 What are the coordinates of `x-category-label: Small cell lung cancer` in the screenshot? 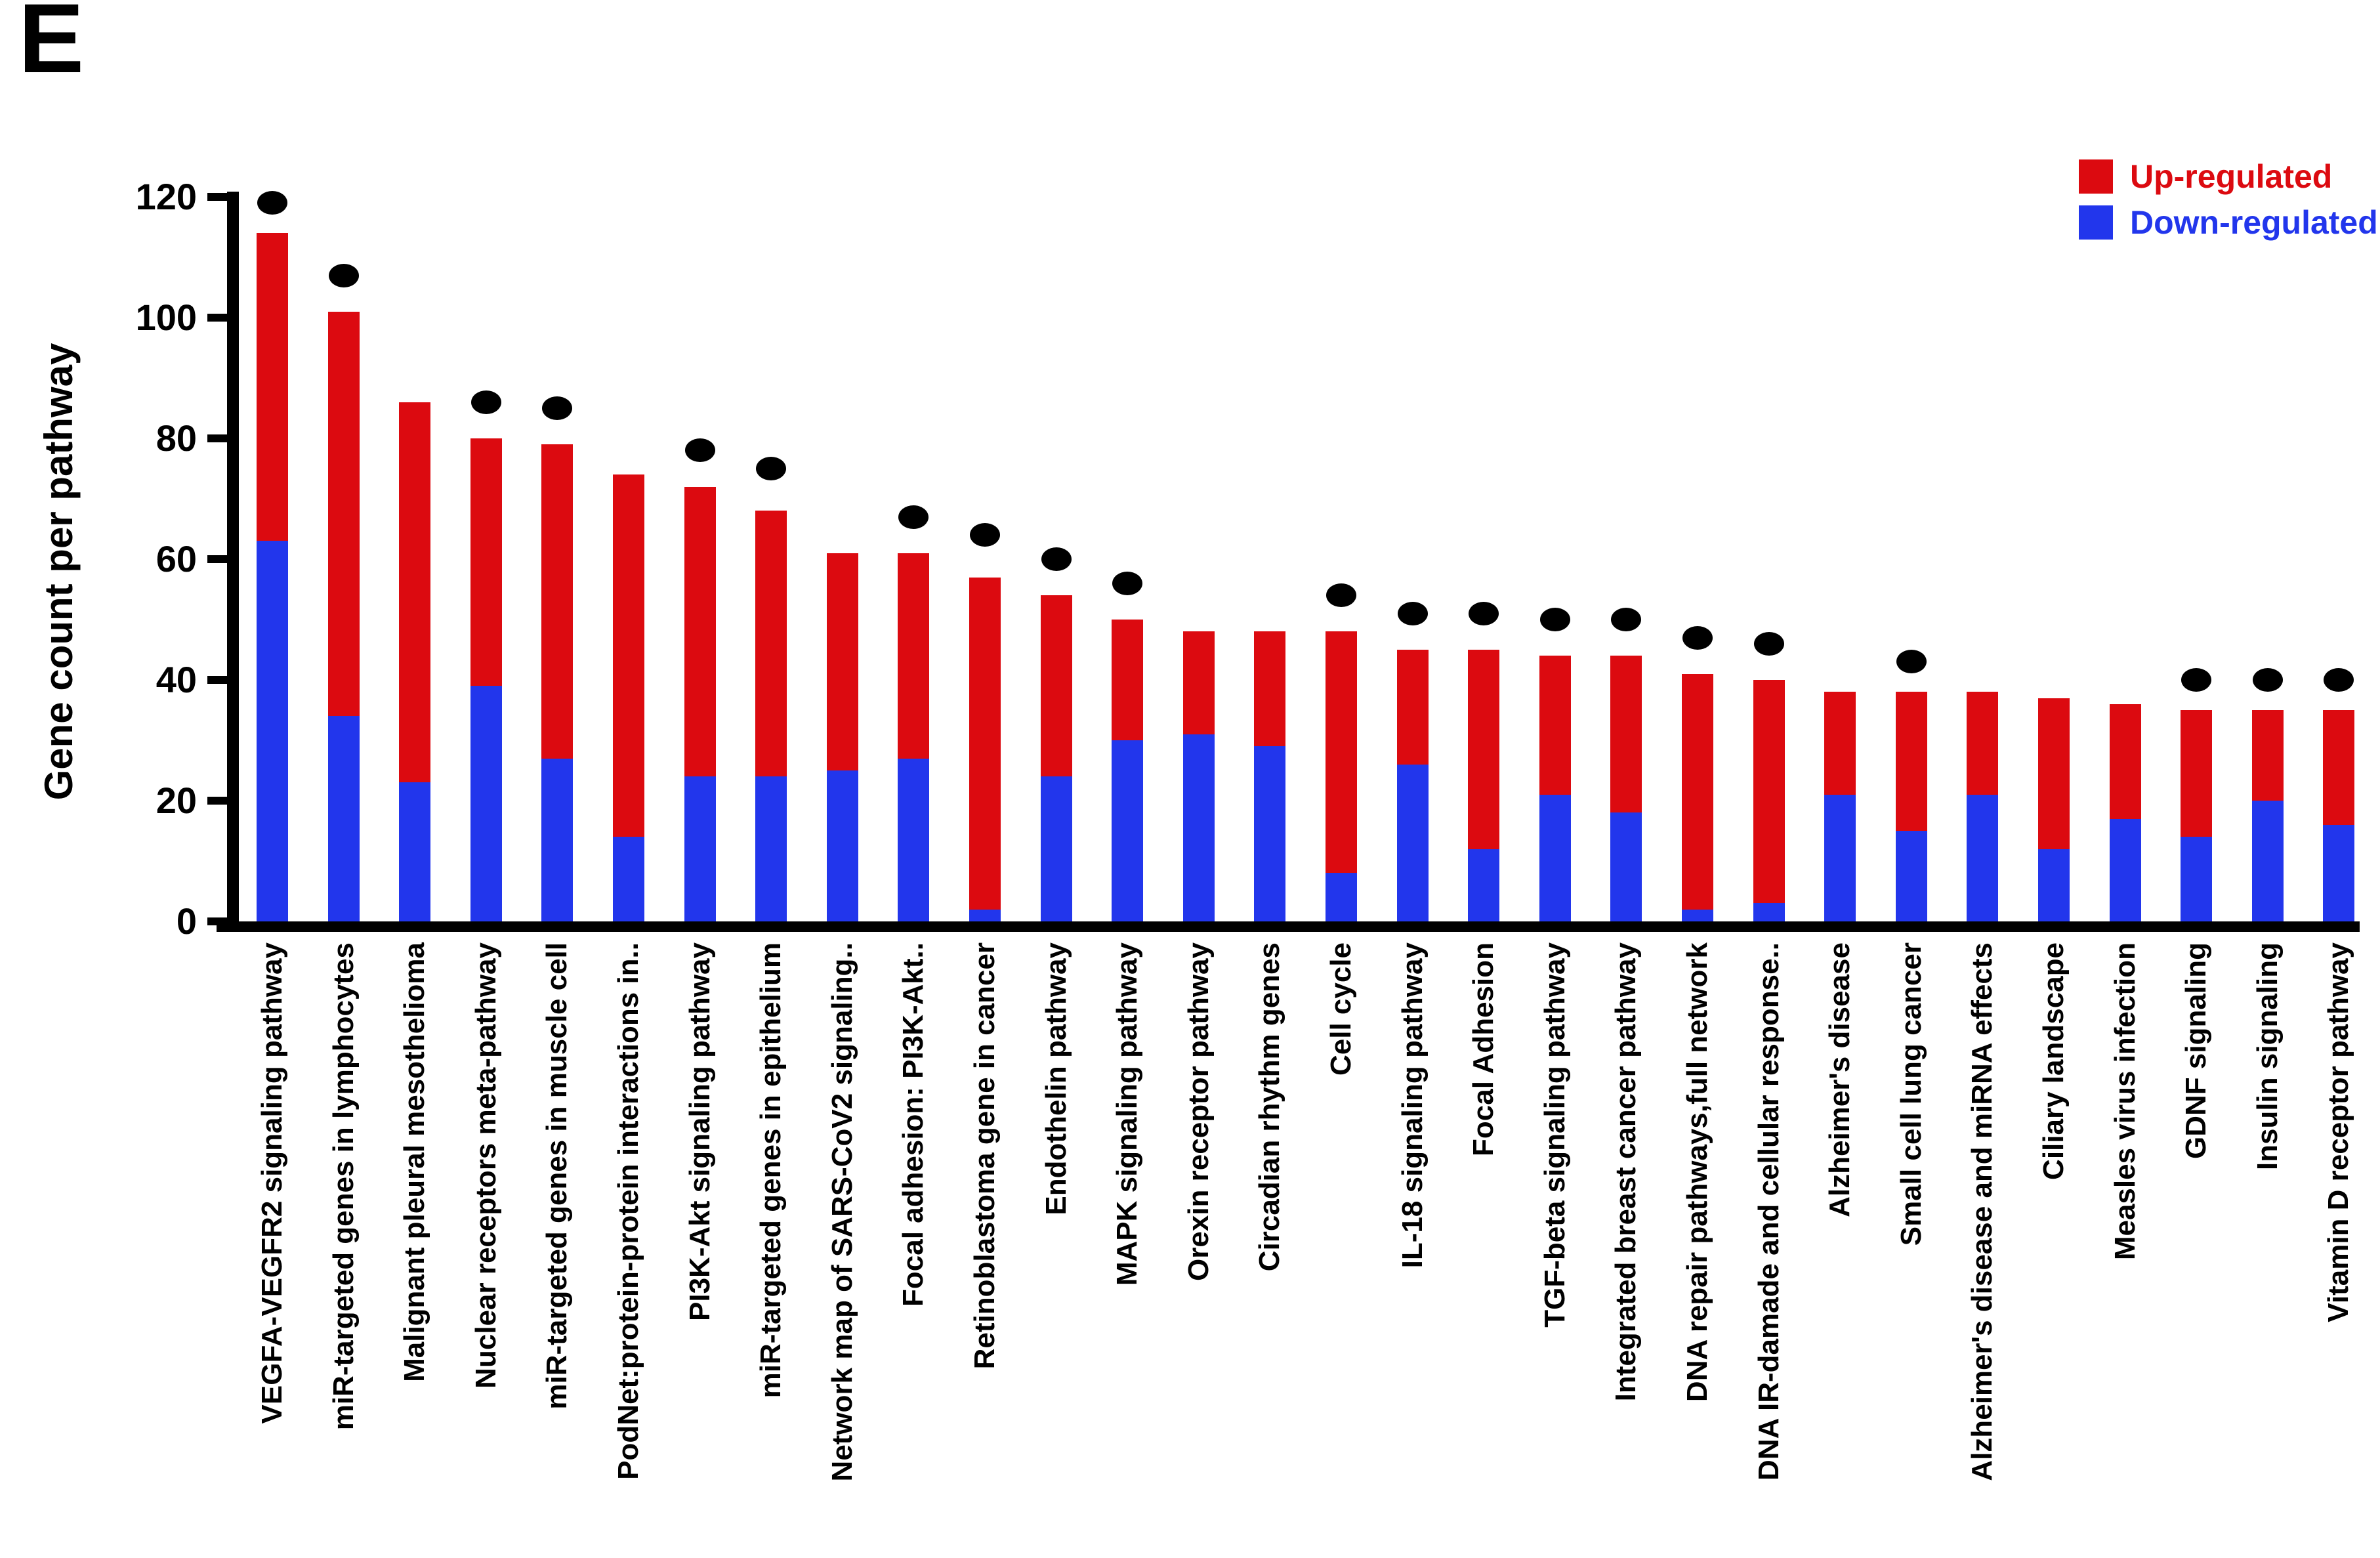 It's located at (1910, 1094).